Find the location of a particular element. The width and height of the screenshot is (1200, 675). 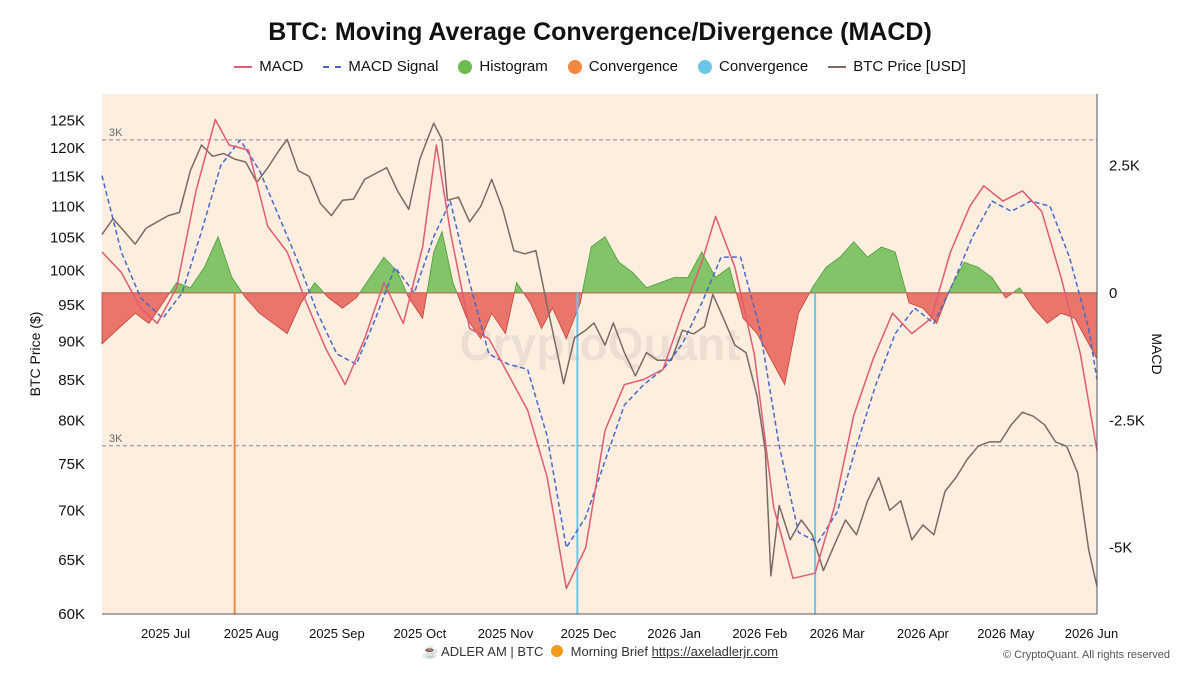

left-axis-tick-label: 110K is located at coordinates (68, 206).